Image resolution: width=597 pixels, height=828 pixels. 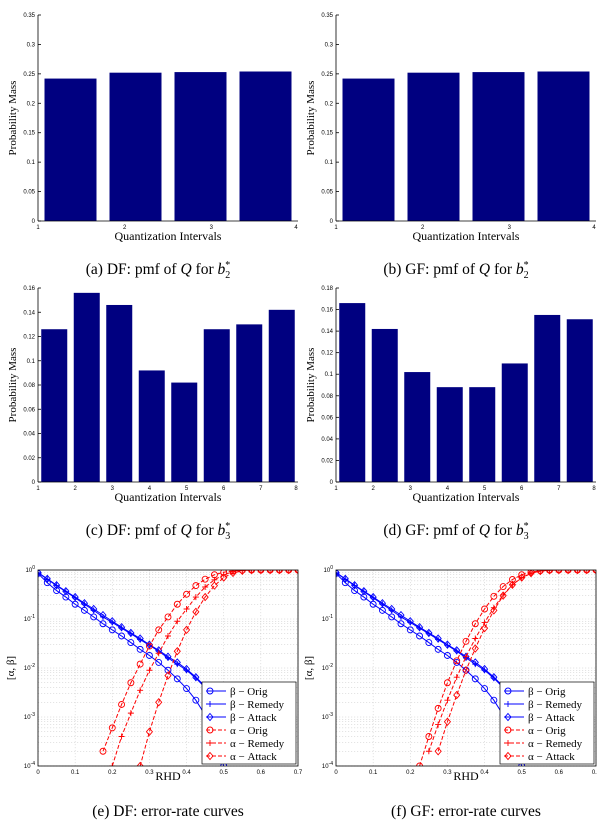 I want to click on legend-entry: β − Attack, so click(x=551, y=718).